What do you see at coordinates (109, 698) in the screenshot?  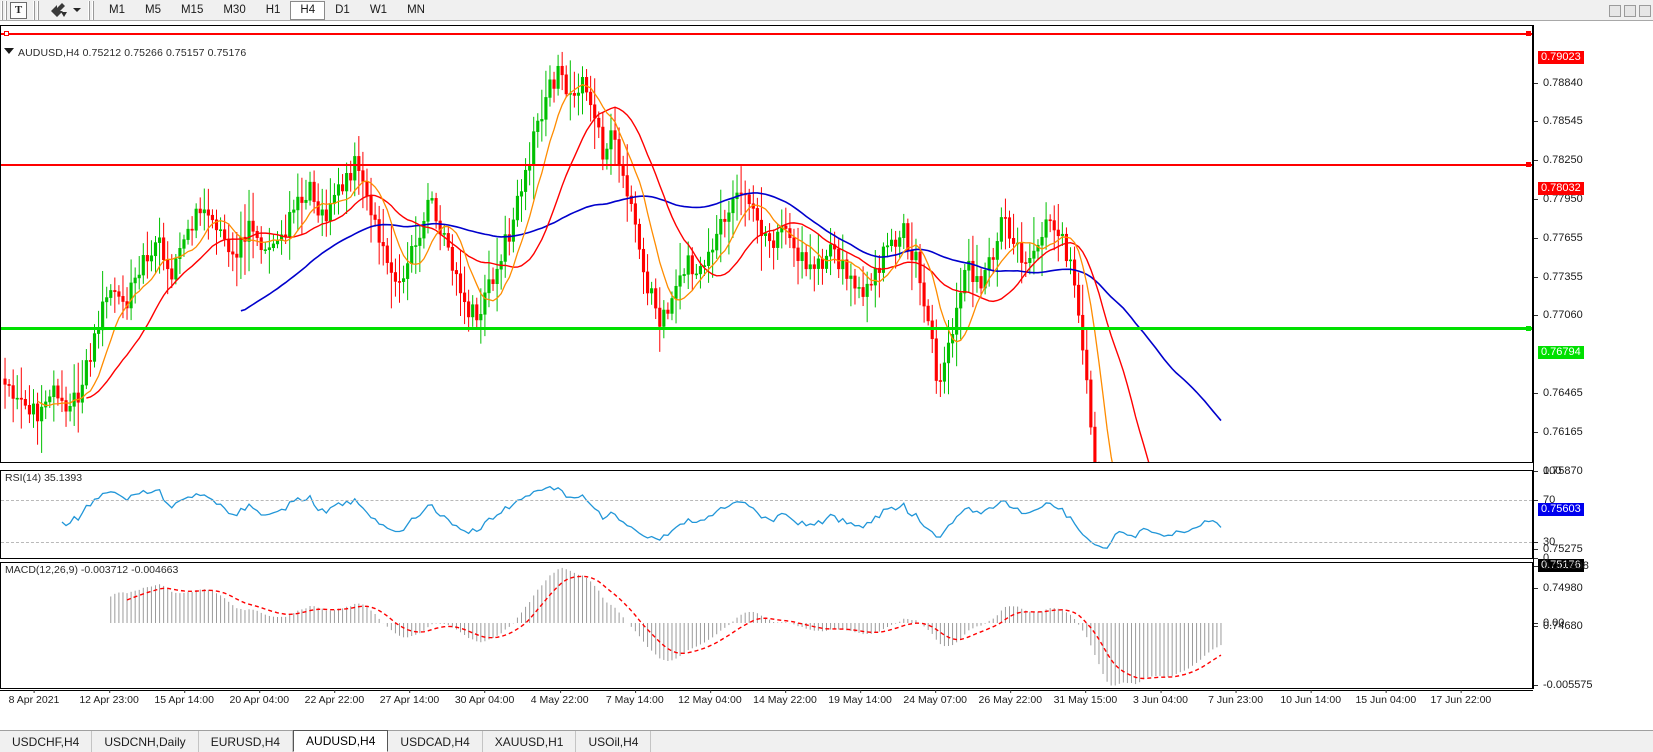 I see `time-tick: 12 Apr 23:00` at bounding box center [109, 698].